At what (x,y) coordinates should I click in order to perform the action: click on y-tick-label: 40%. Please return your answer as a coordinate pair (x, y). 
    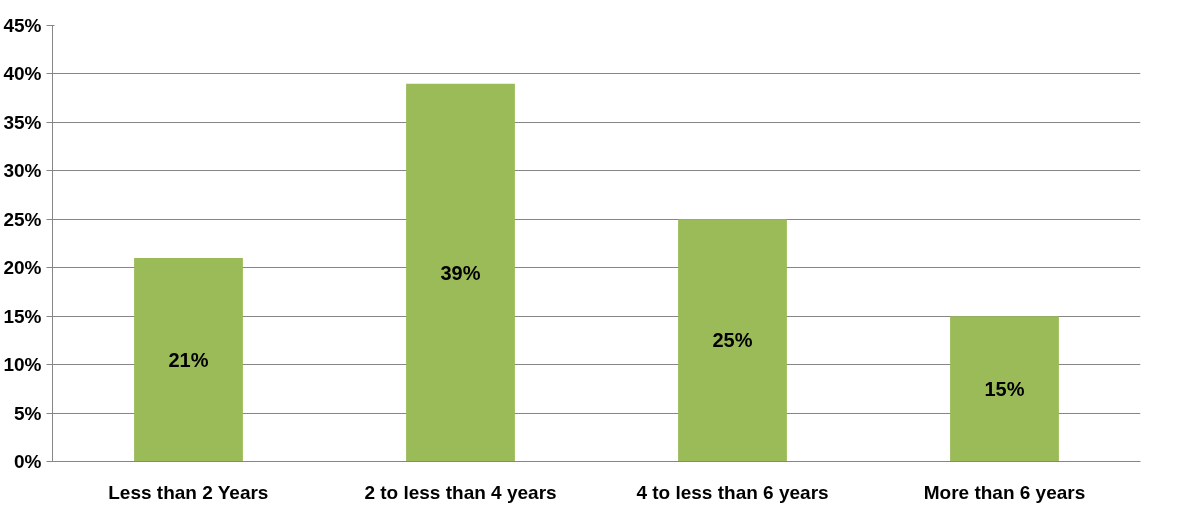
    Looking at the image, I should click on (22, 74).